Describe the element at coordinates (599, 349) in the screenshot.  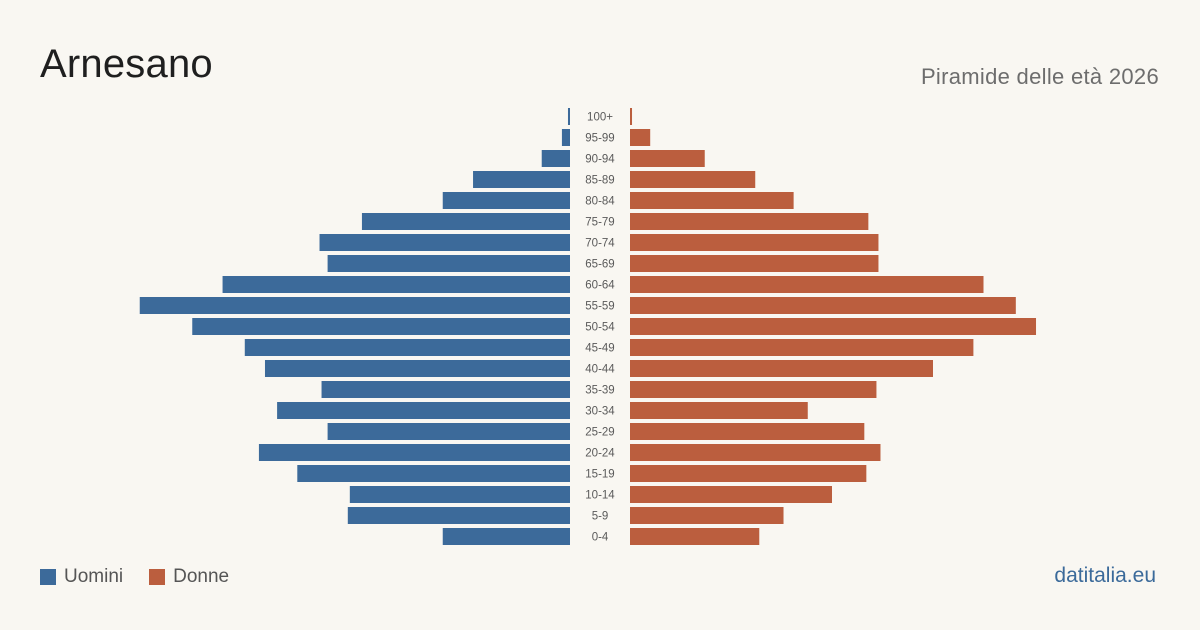
I see `age-label-45-49: 45-49` at that location.